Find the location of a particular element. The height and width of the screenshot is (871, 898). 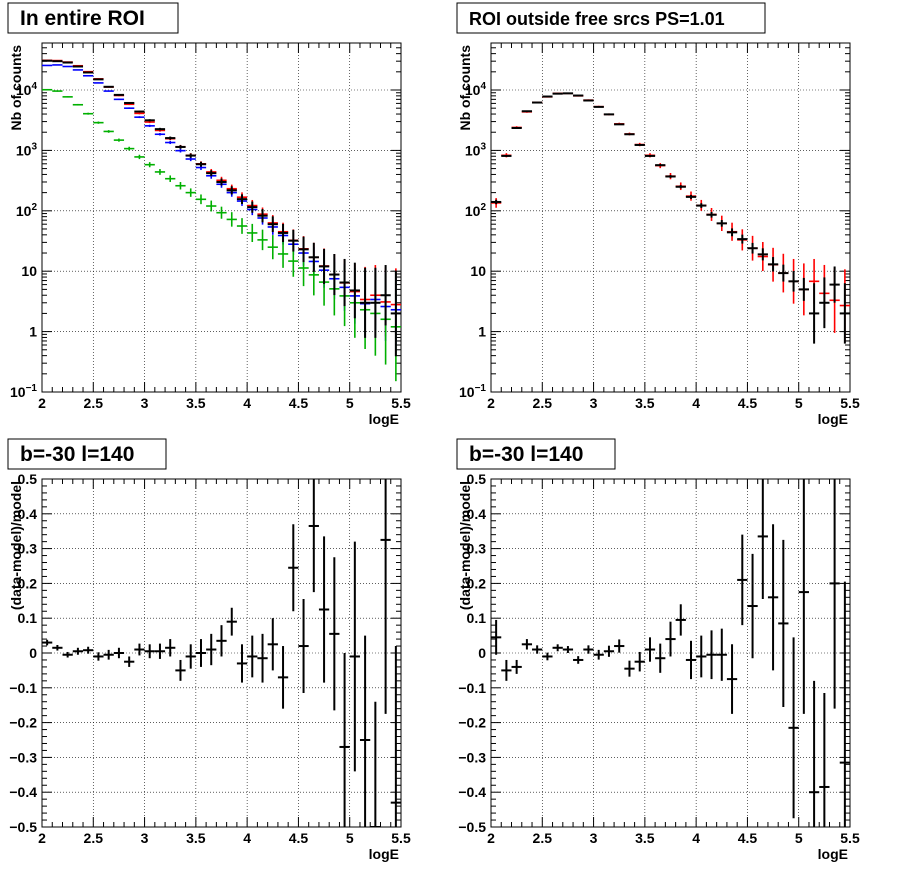

y-tick-label: 10³ is located at coordinates (476, 149).